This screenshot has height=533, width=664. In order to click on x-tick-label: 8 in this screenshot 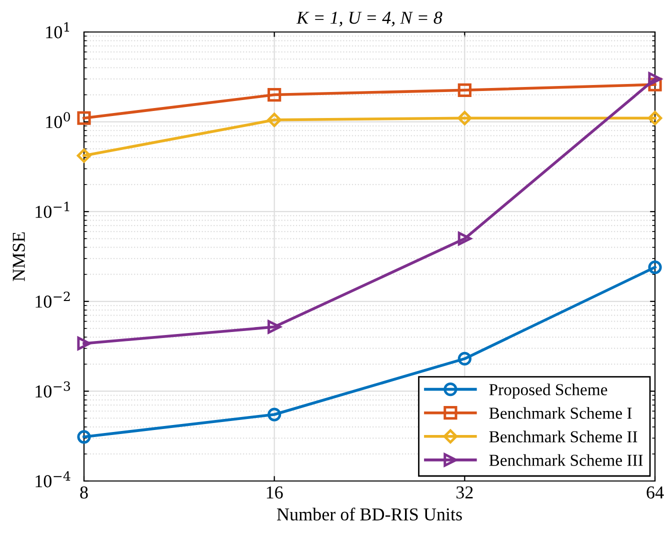, I will do `click(84, 492)`.